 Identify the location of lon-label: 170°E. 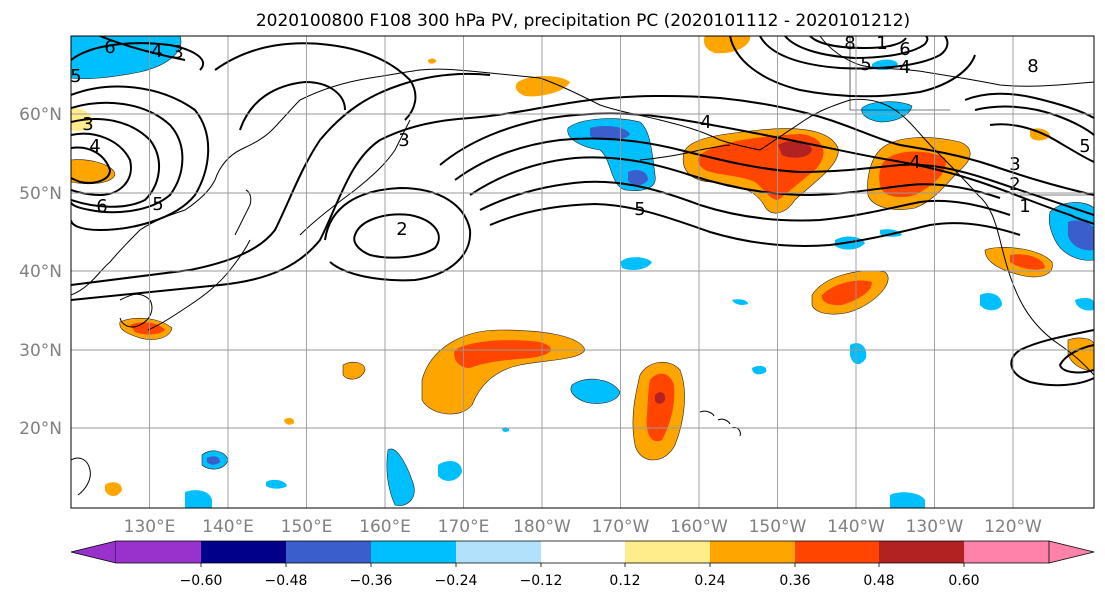
(464, 527).